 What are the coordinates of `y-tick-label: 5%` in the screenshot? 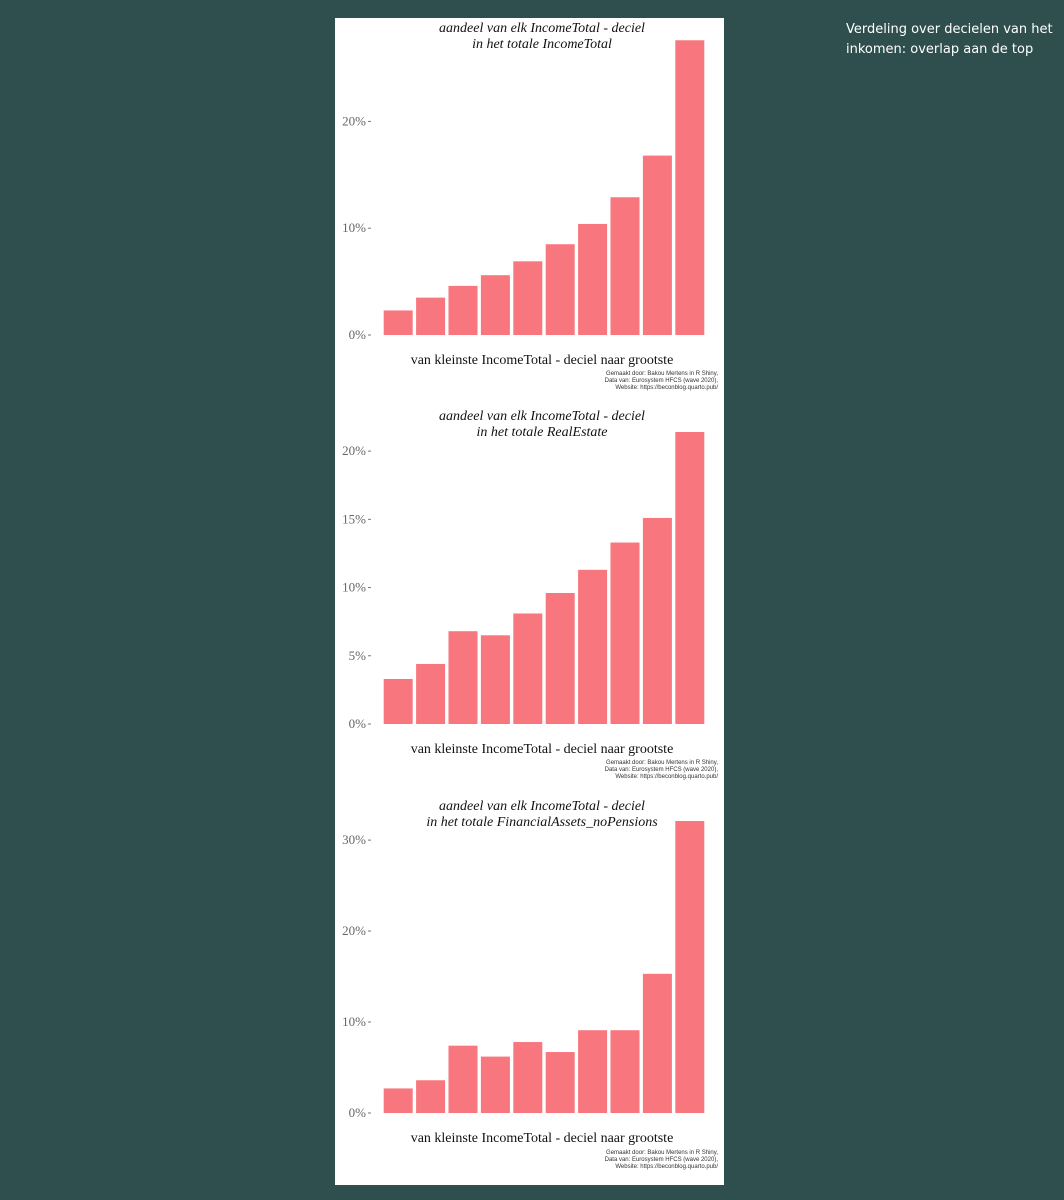 It's located at (358, 655).